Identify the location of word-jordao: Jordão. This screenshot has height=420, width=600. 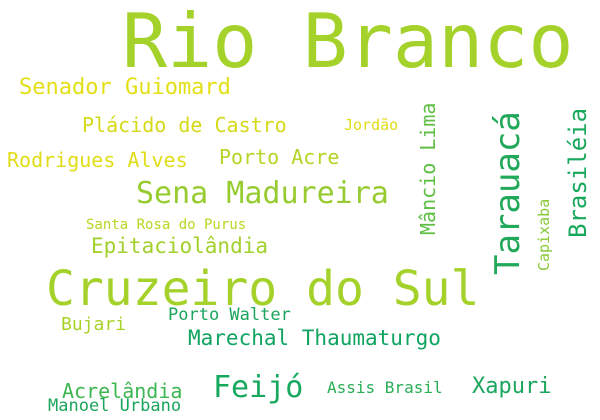
(371, 125).